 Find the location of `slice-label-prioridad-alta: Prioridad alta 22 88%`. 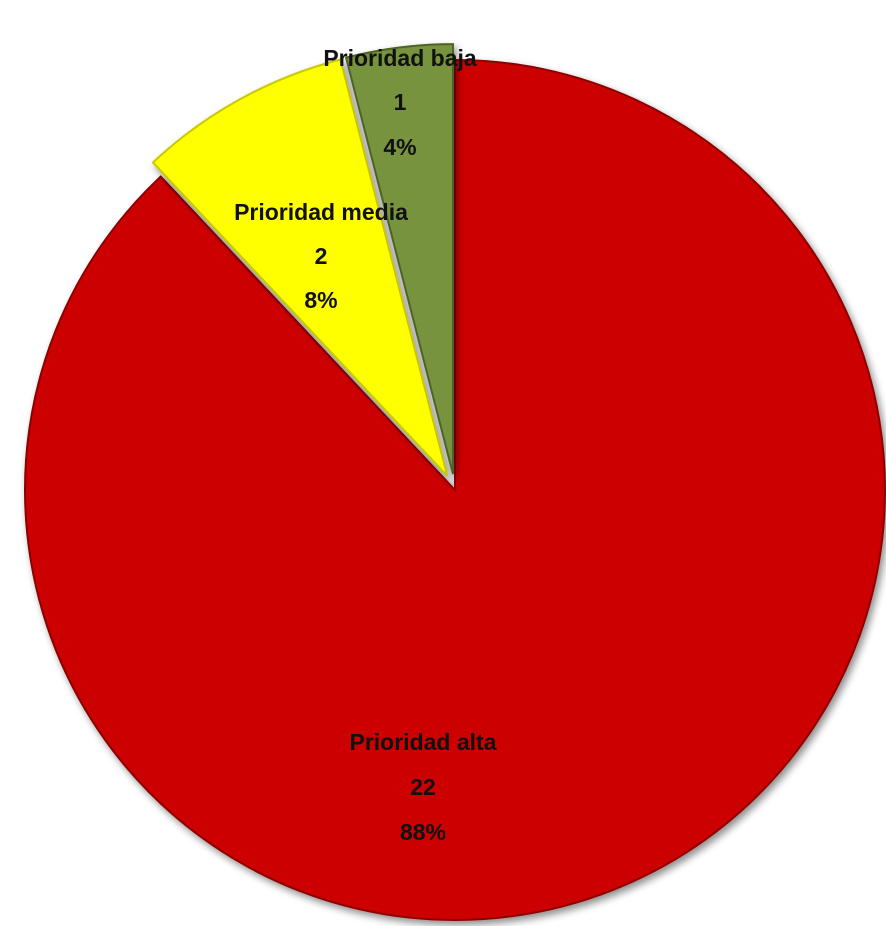

slice-label-prioridad-alta: Prioridad alta 22 88% is located at coordinates (423, 787).